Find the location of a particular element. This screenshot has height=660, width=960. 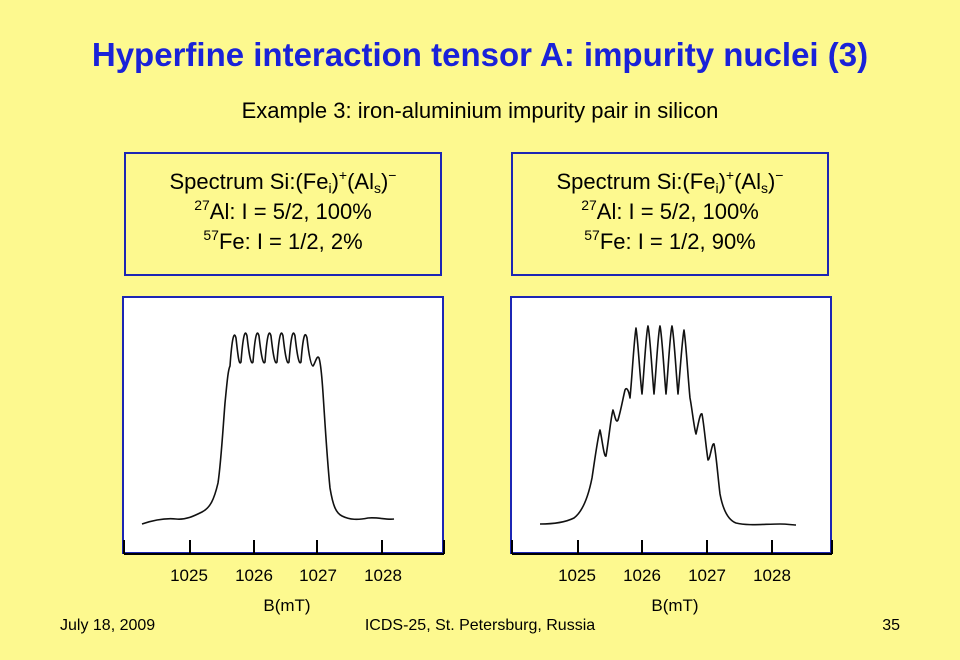

spectrum-trace-left is located at coordinates (268, 428).